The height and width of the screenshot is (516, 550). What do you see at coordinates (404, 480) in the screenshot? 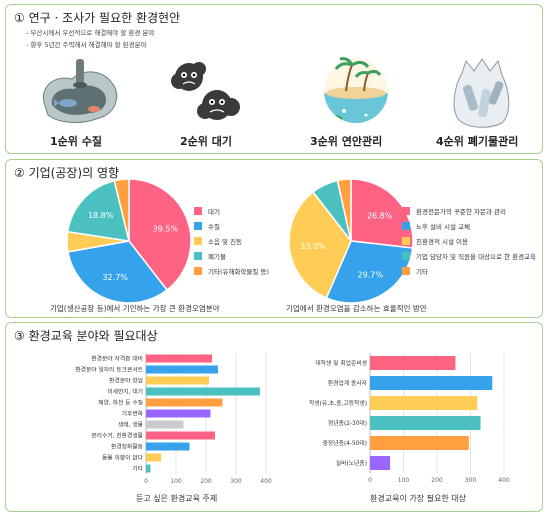
I see `bar2-tick-label-1: 100` at bounding box center [404, 480].